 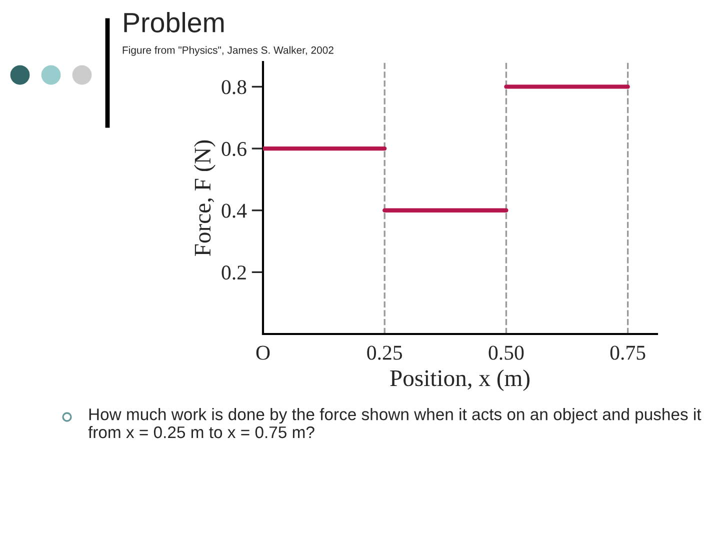 What do you see at coordinates (228, 51) in the screenshot?
I see `chart-subtitle: Figure from "Physics", James S. Walker, 2002` at bounding box center [228, 51].